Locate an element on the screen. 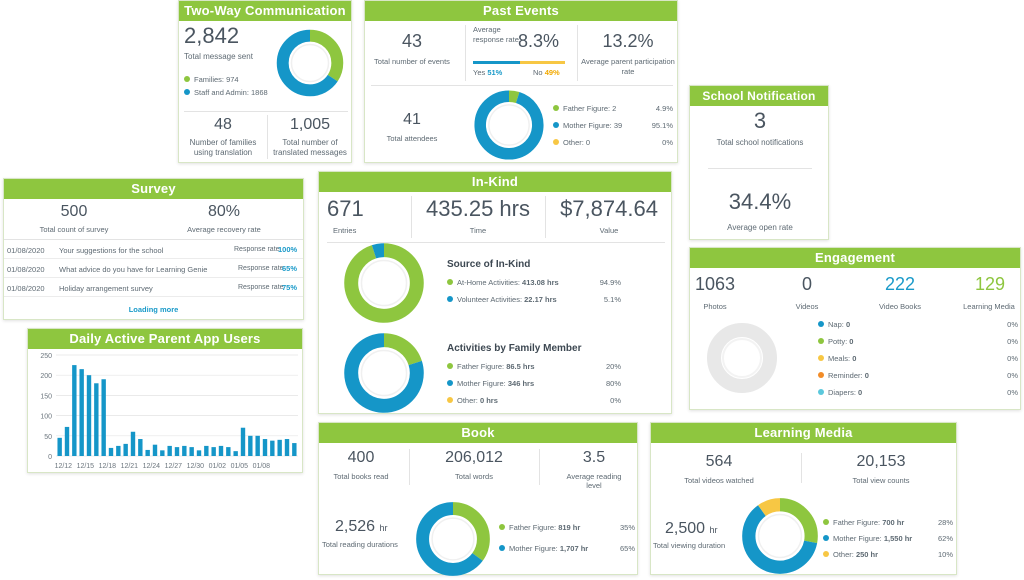  x-tick-label: 12/21 is located at coordinates (130, 466).